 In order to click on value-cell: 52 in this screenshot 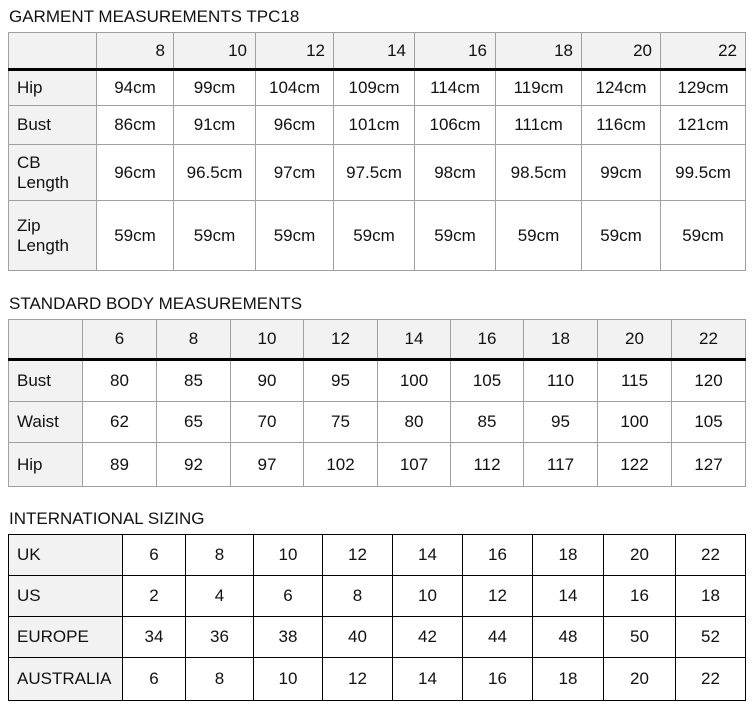, I will do `click(710, 637)`.